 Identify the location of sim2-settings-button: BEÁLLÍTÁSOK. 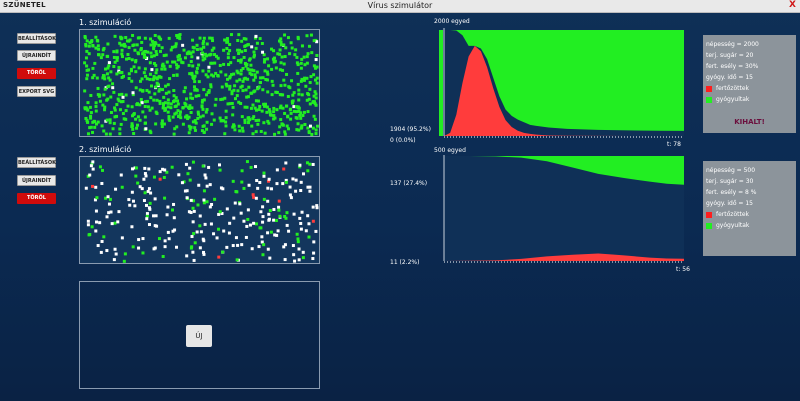
(36, 162).